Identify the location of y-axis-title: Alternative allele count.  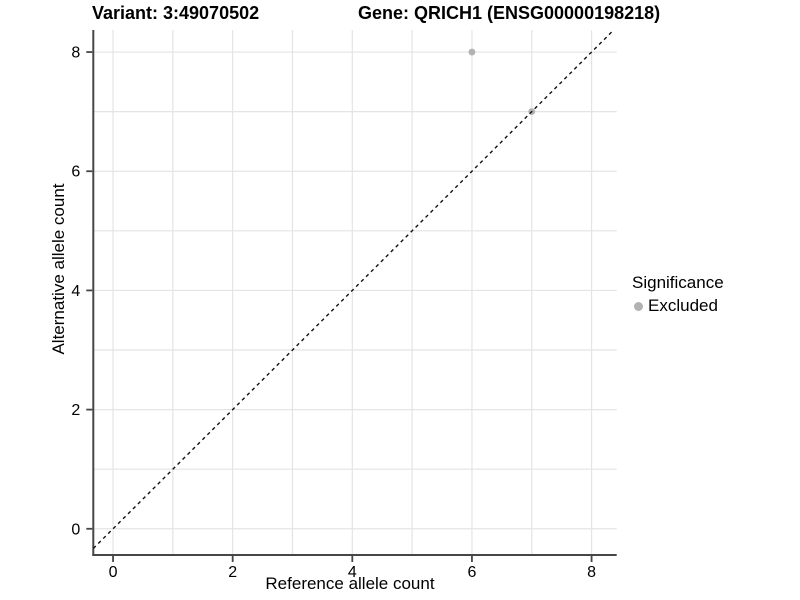
(58, 269).